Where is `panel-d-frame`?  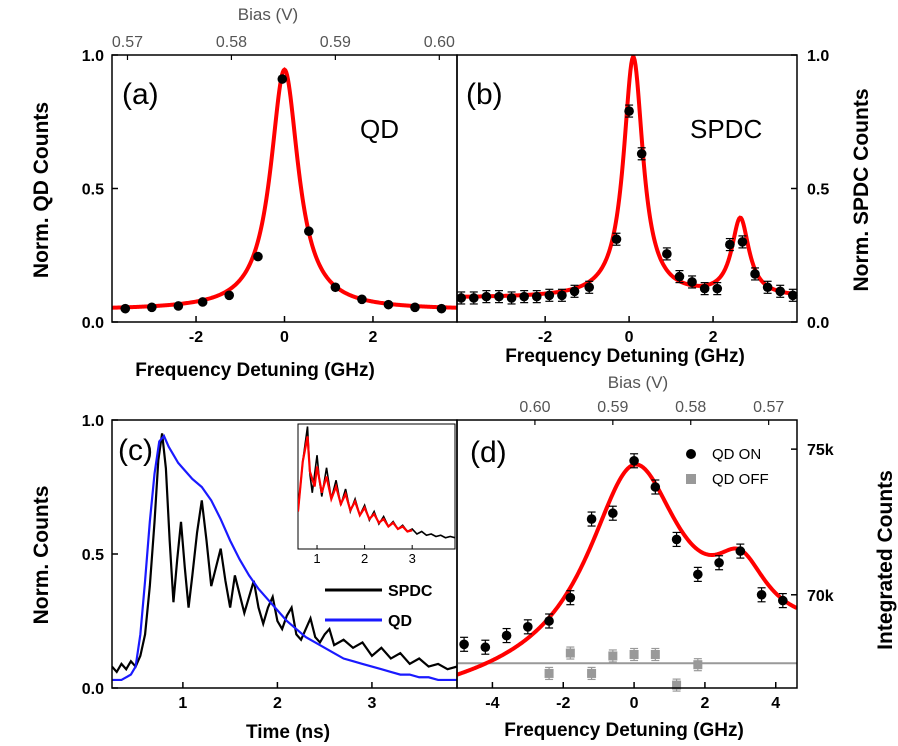
panel-d-frame is located at coordinates (627, 554).